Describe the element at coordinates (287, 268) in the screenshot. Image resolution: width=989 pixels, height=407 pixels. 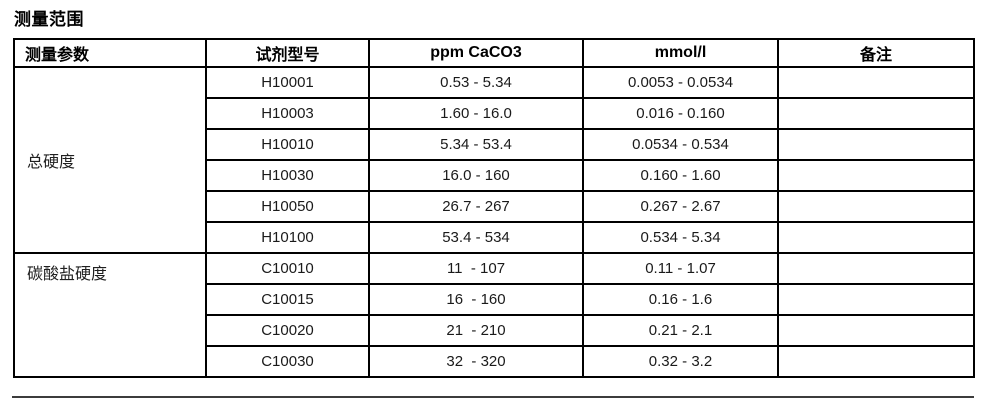
I see `model-cell: C10010` at that location.